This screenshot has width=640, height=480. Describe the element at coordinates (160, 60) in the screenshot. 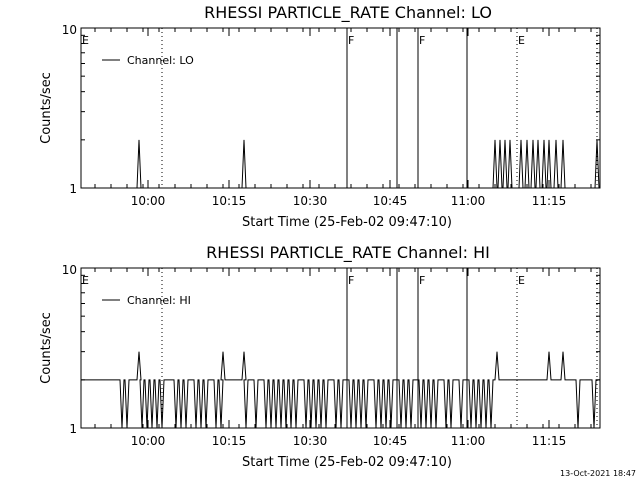

I see `legend-label: Channel: LO` at that location.